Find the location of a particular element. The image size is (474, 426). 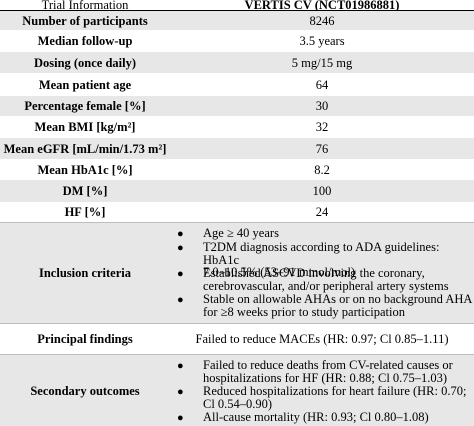

row-value: 24 is located at coordinates (322, 212).